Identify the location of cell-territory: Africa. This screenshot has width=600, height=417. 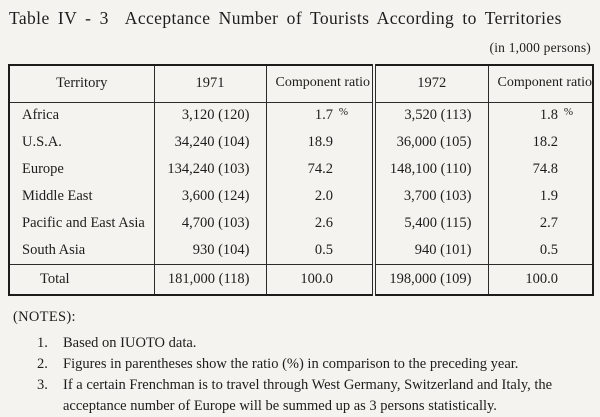
(41, 115).